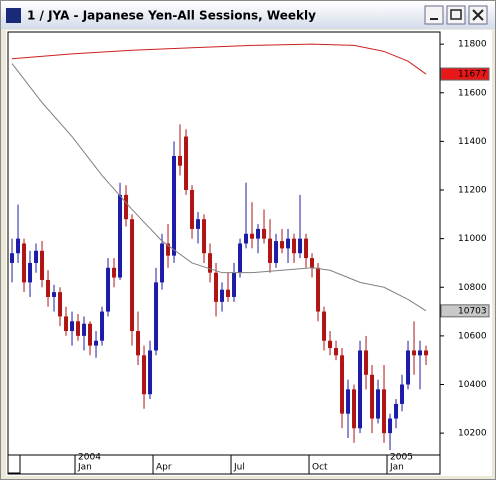  Describe the element at coordinates (14, 464) in the screenshot. I see `corner-box` at that location.